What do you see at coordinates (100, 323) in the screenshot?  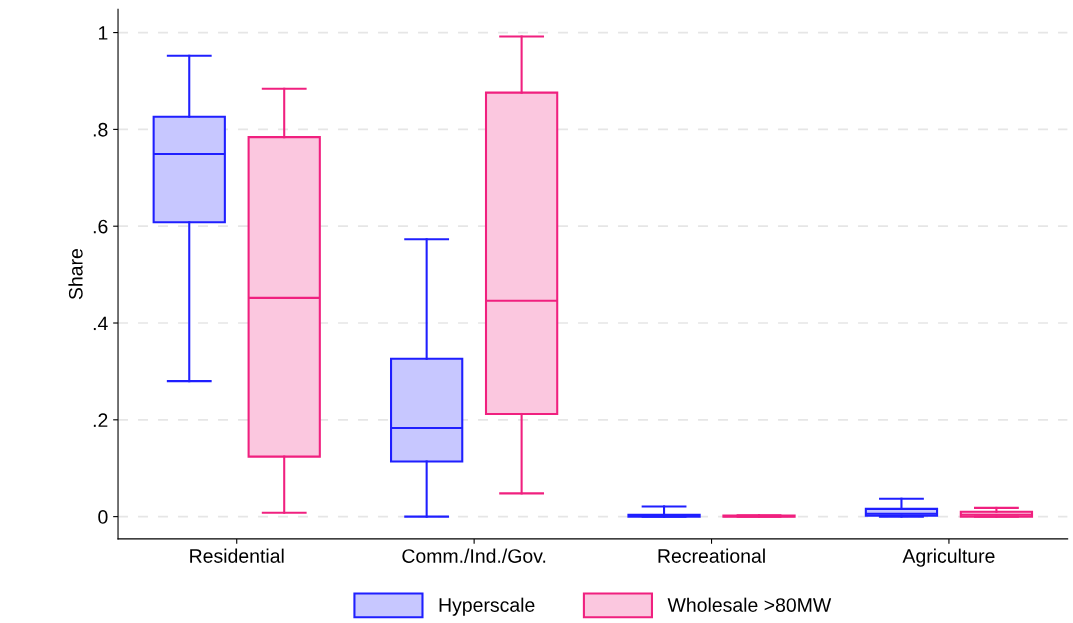 I see `y-tick-label: .4` at bounding box center [100, 323].